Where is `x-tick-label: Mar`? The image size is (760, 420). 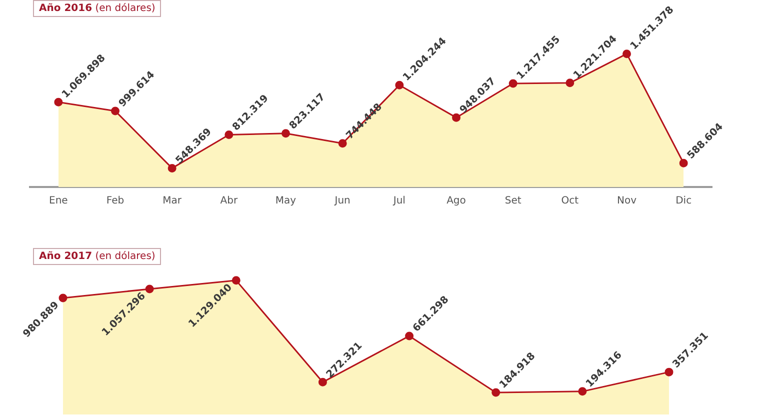 x-tick-label: Mar is located at coordinates (172, 201).